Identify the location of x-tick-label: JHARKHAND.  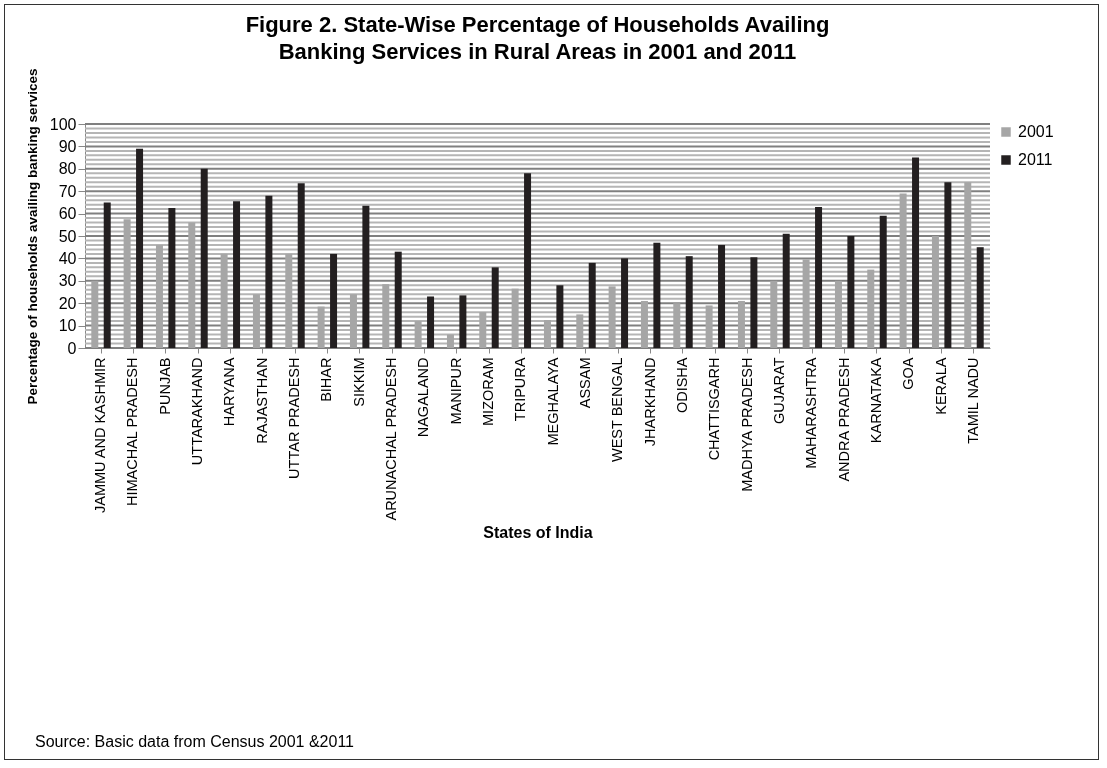
(649, 402).